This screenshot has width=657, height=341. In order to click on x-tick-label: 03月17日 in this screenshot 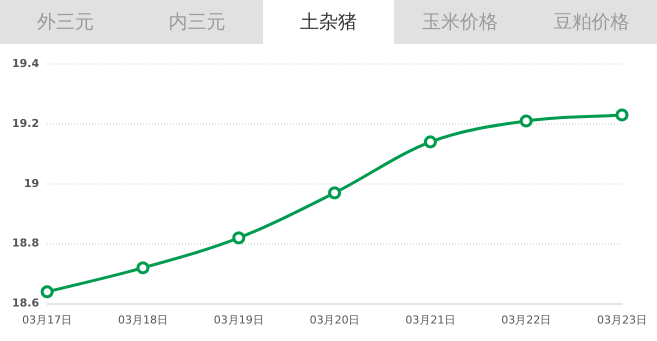, I will do `click(47, 319)`.